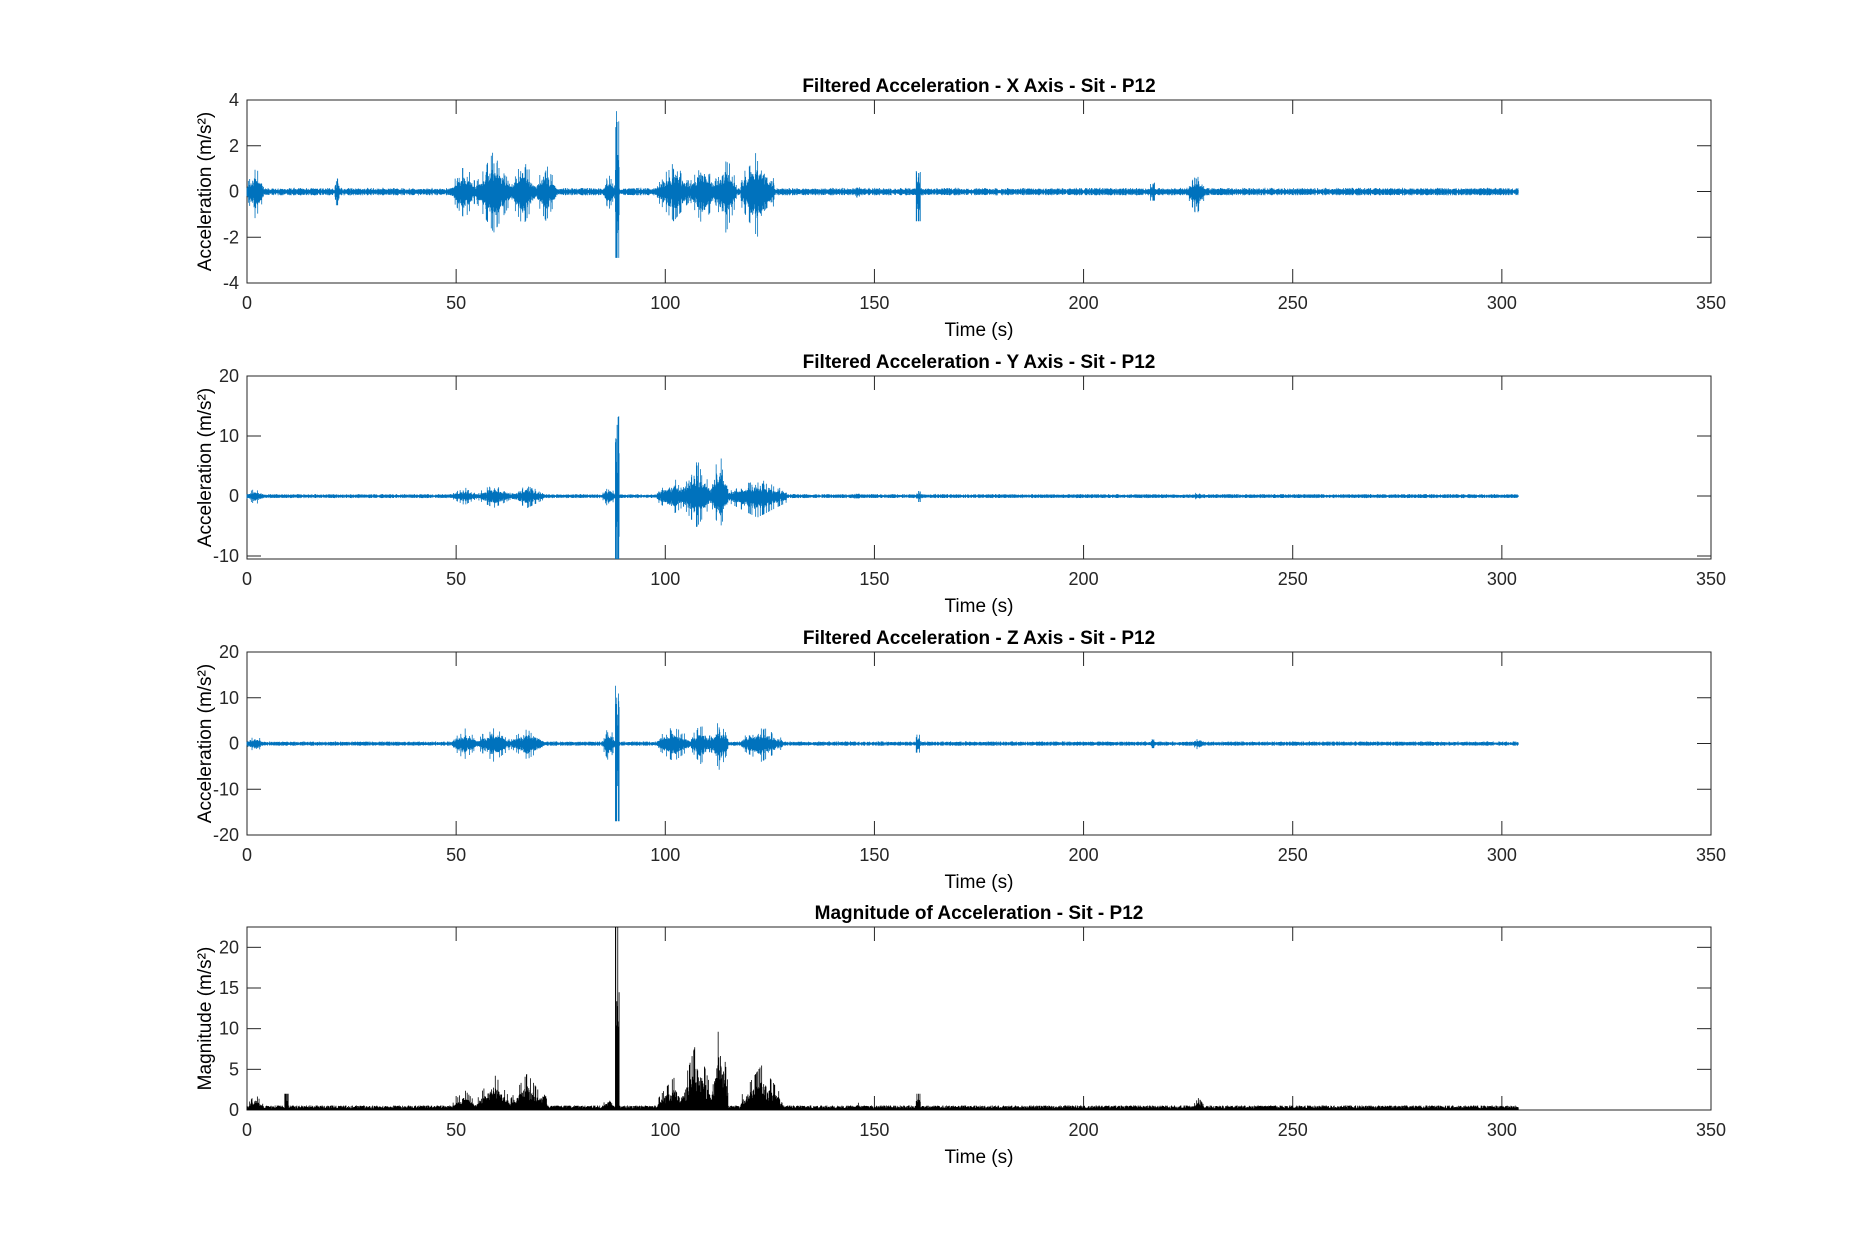  I want to click on y-tick-label: -20, so click(226, 835).